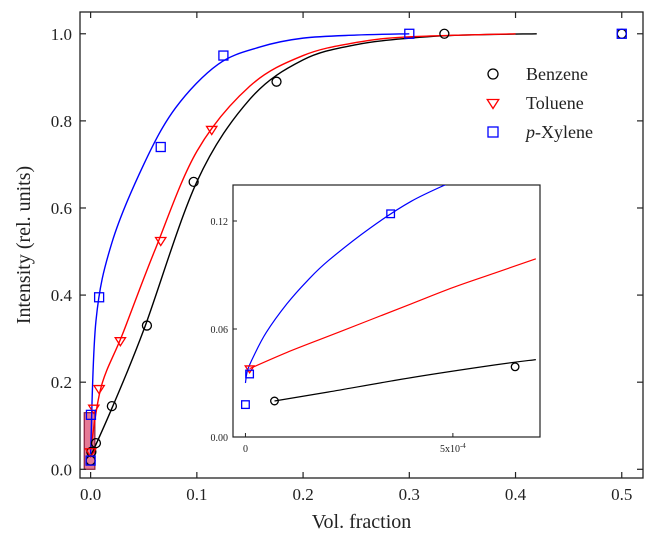 This screenshot has width=650, height=535. Describe the element at coordinates (516, 494) in the screenshot. I see `x-tick-label: 0.4` at that location.